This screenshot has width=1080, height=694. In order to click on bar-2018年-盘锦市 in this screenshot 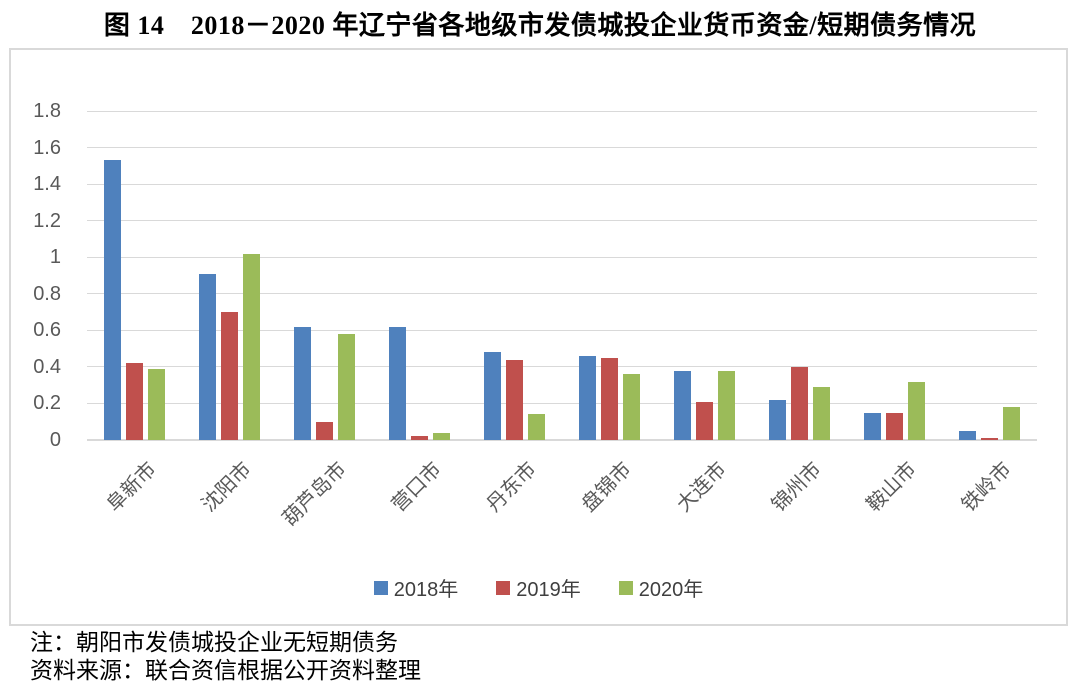, I will do `click(587, 397)`.